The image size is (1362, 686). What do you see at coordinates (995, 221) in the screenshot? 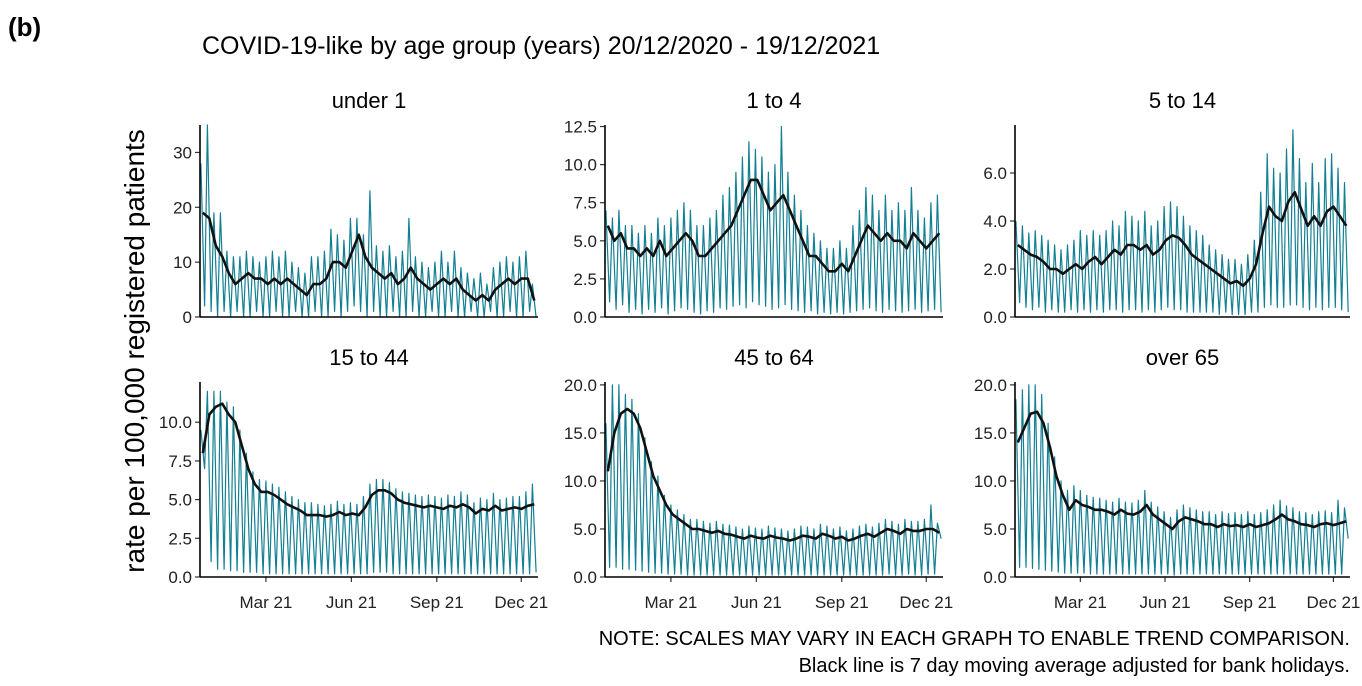
I see `y-tick-label: 4.0` at bounding box center [995, 221].